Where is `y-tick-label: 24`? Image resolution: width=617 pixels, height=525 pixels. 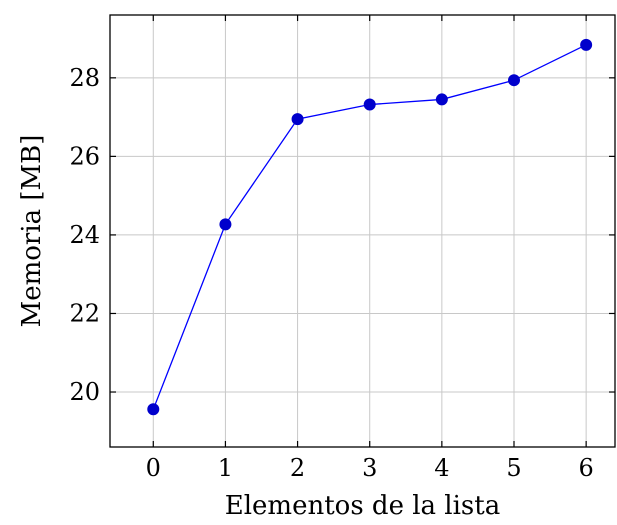
y-tick-label: 24 is located at coordinates (84, 235).